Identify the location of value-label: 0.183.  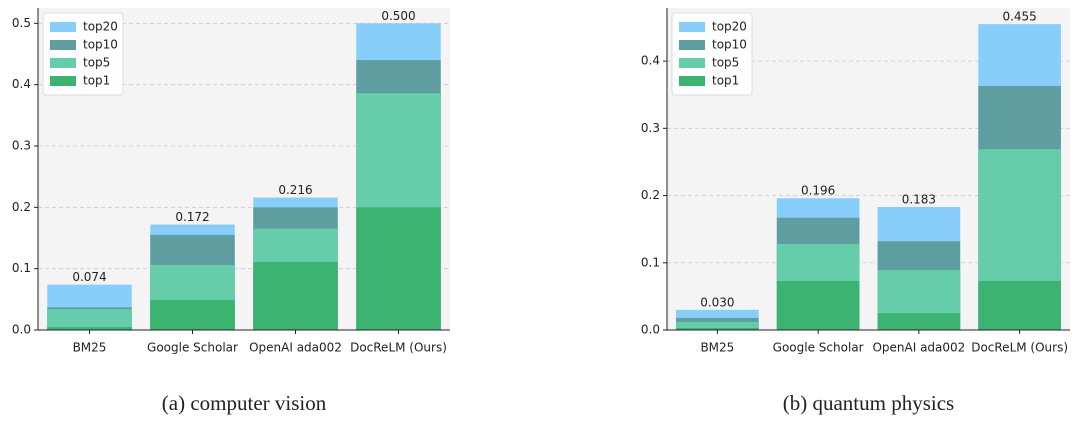
(919, 199).